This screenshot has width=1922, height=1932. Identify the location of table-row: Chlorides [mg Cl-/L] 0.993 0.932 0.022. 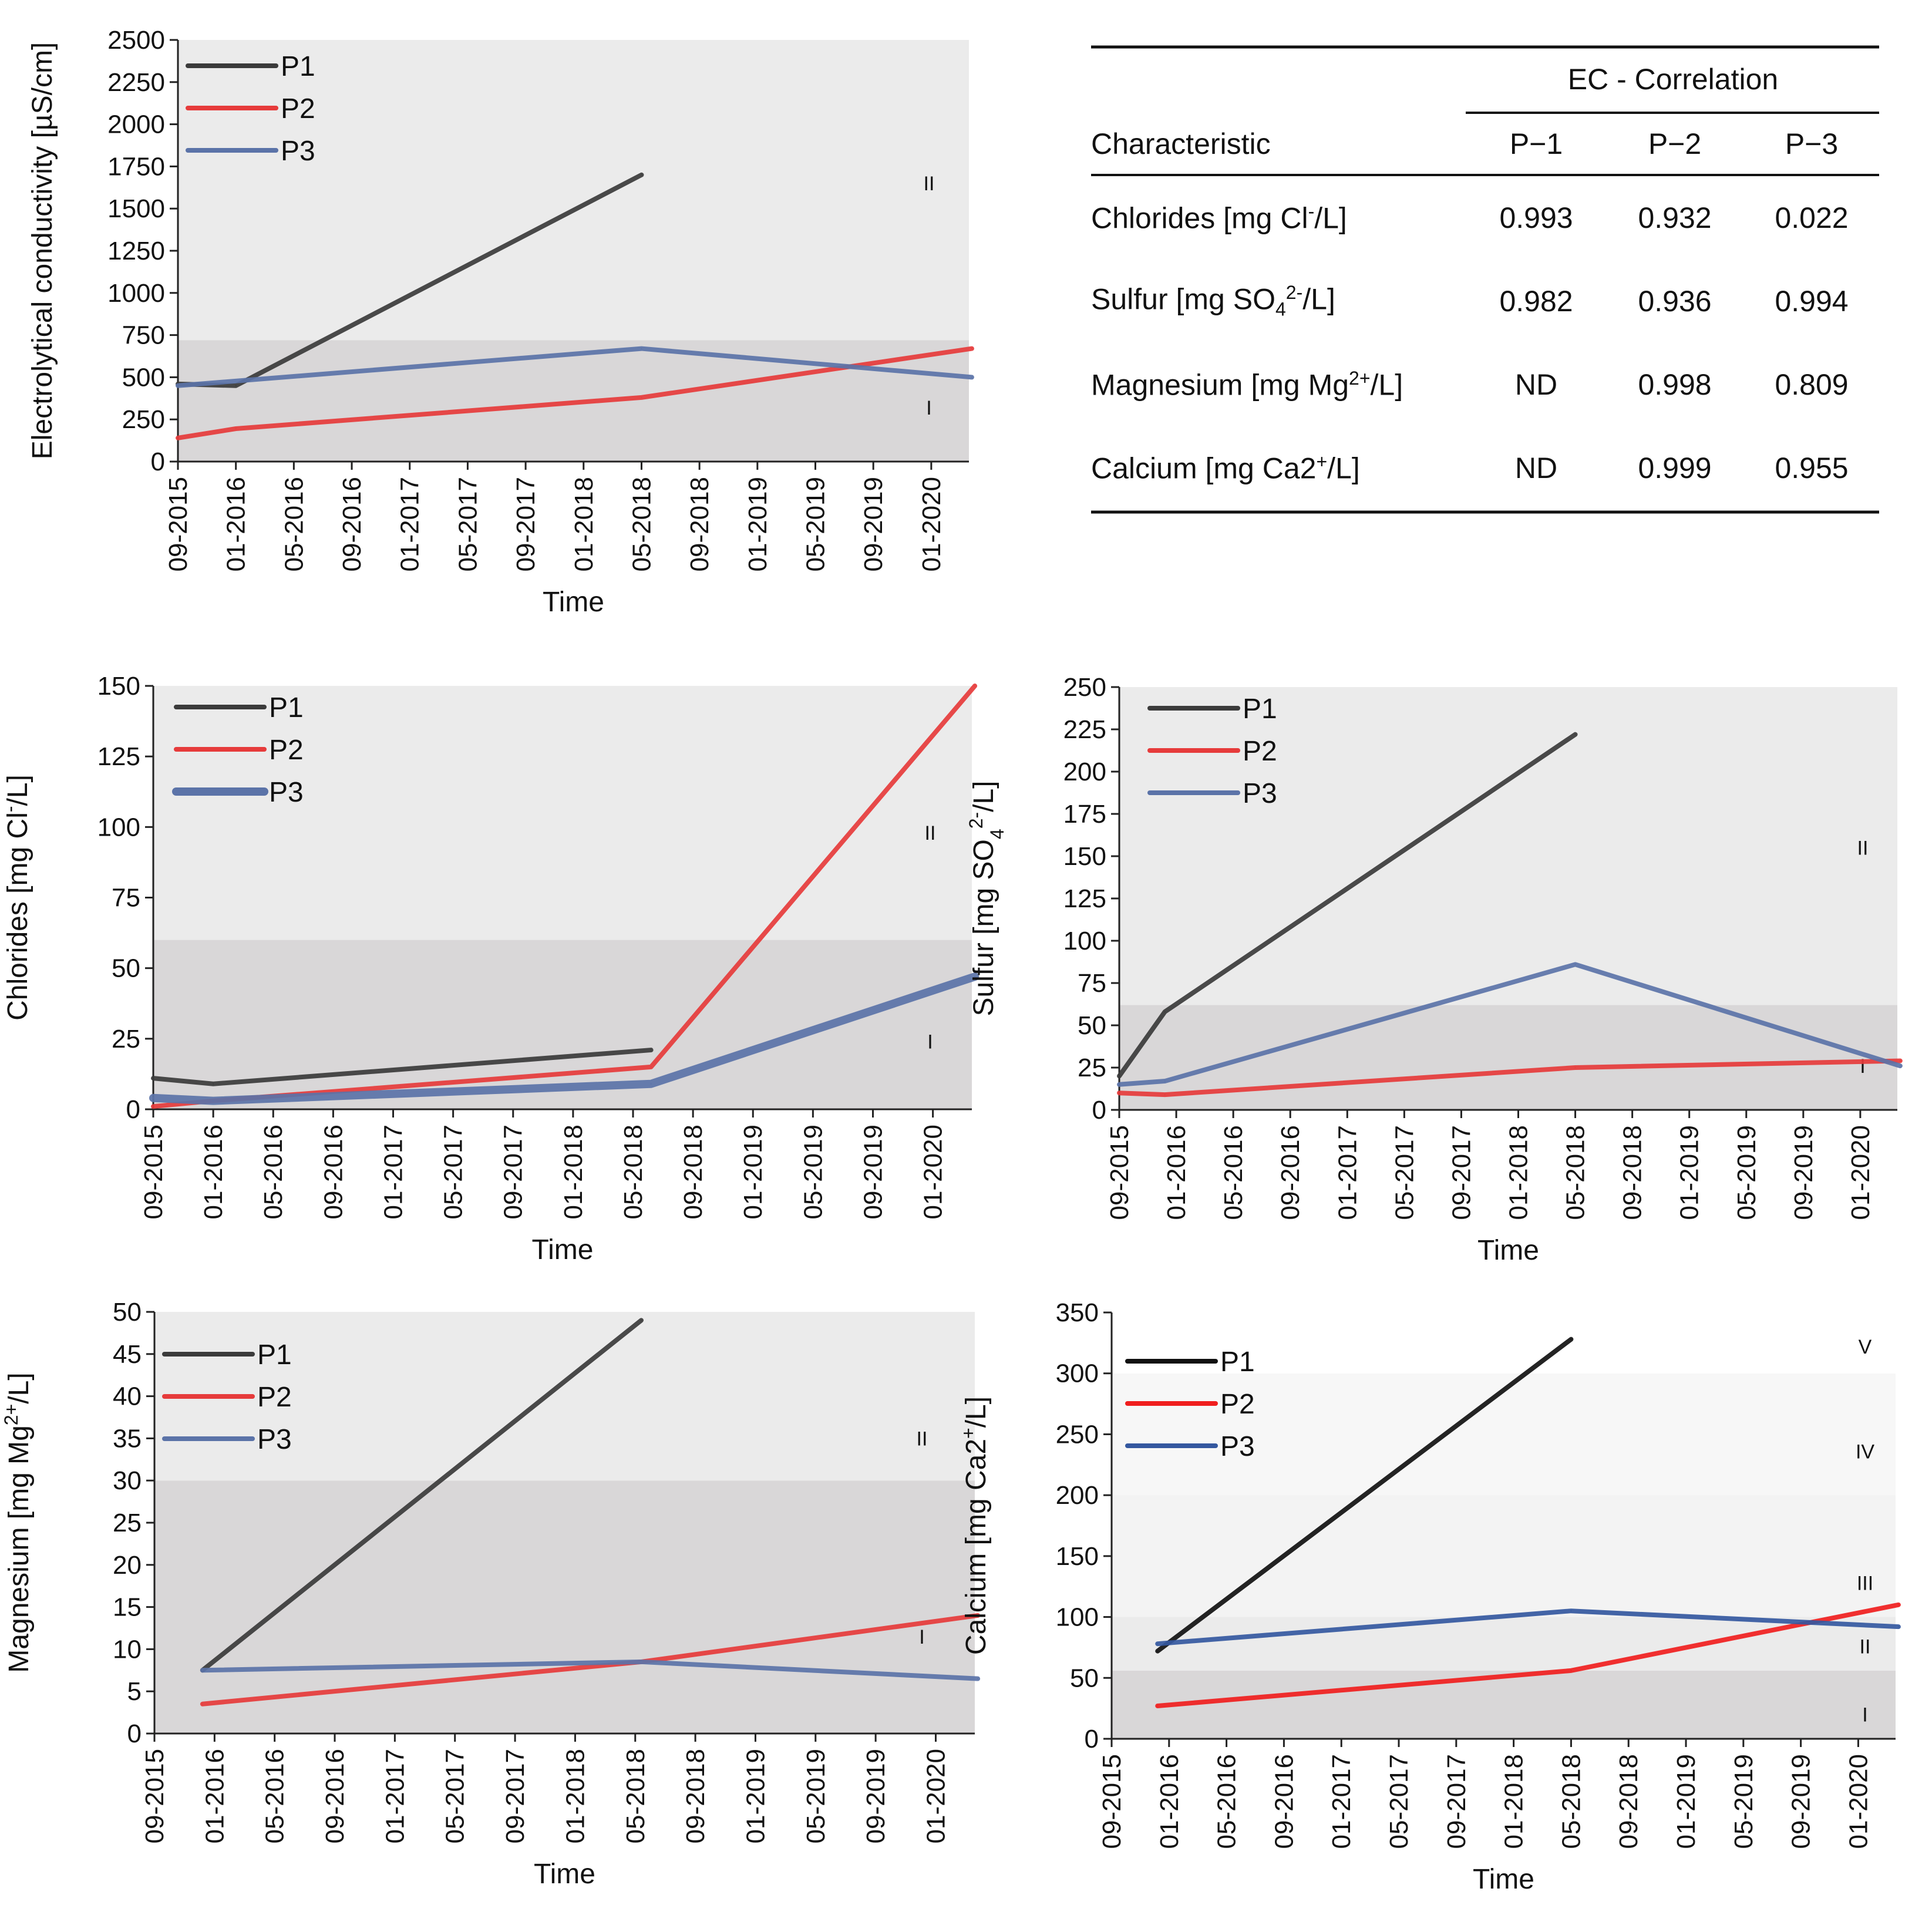
(1485, 218).